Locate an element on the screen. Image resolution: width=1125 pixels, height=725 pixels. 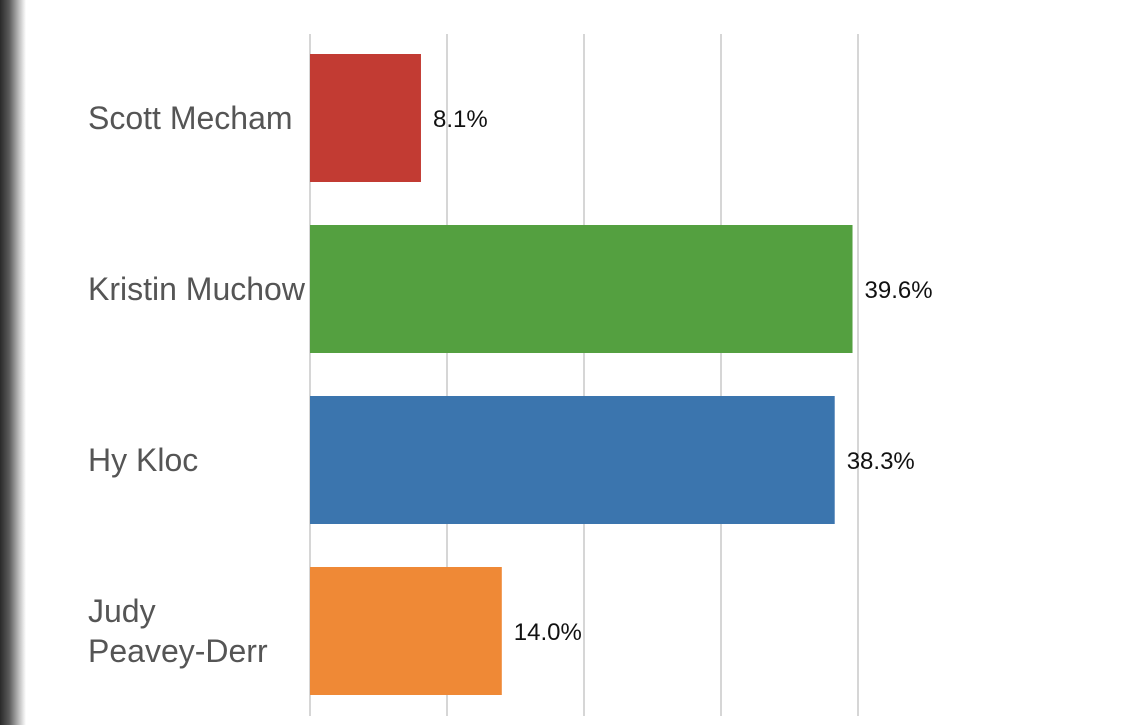
value-label: 39.6% is located at coordinates (899, 290).